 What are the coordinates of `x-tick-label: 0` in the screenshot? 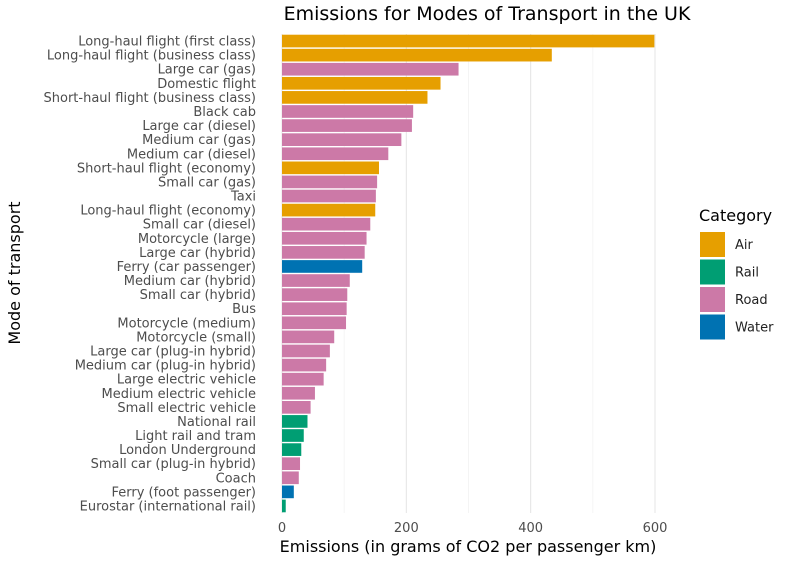 It's located at (282, 528).